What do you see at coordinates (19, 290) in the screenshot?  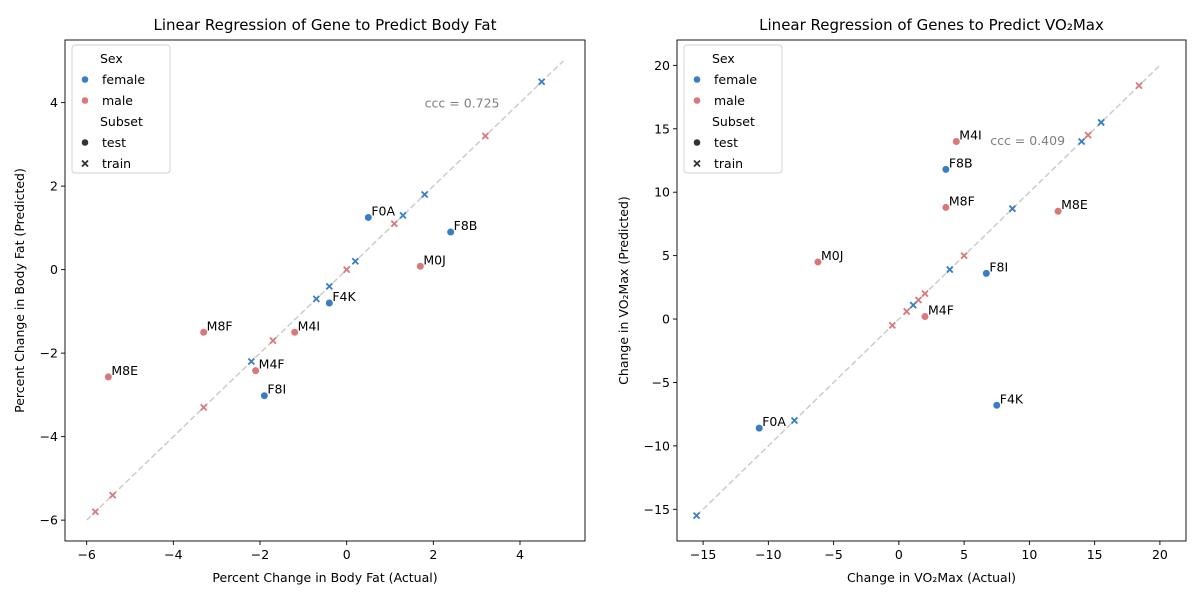 I see `y-axis-label: Percent Change in Body Fat (Predicted)` at bounding box center [19, 290].